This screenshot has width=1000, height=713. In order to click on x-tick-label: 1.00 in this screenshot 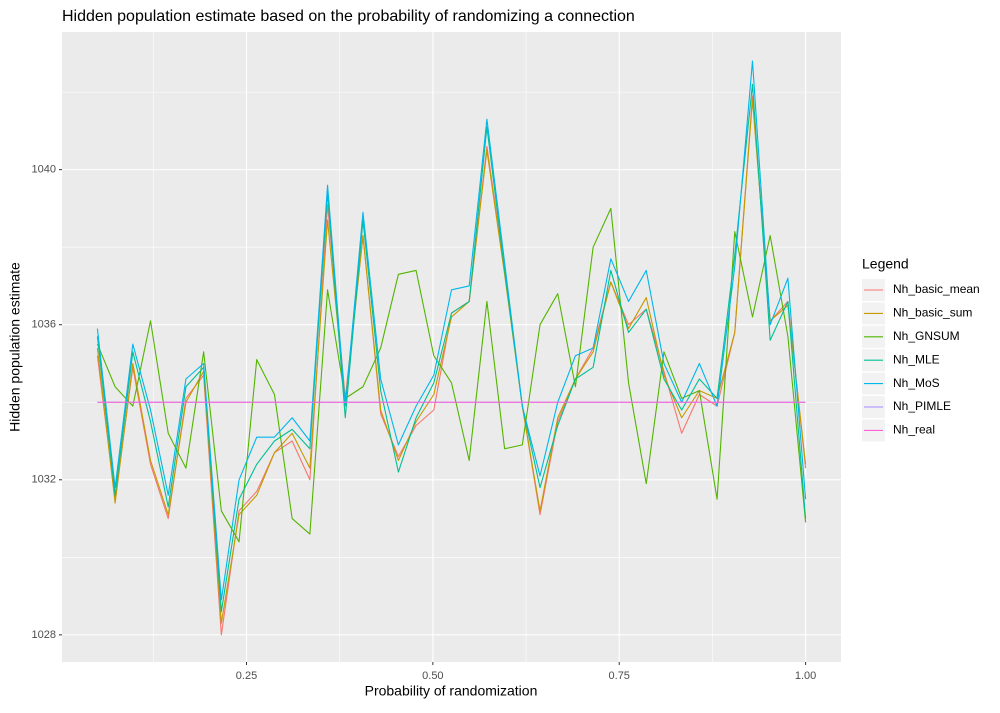, I will do `click(805, 676)`.